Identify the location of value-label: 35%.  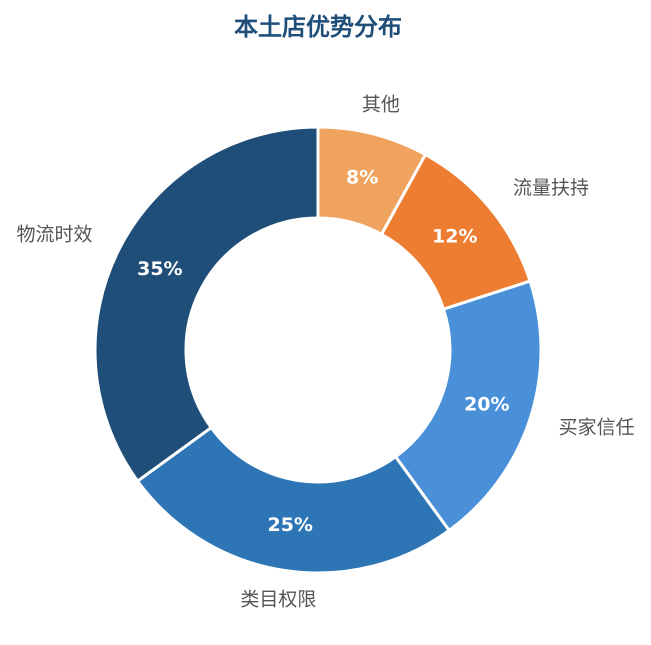
(159, 269).